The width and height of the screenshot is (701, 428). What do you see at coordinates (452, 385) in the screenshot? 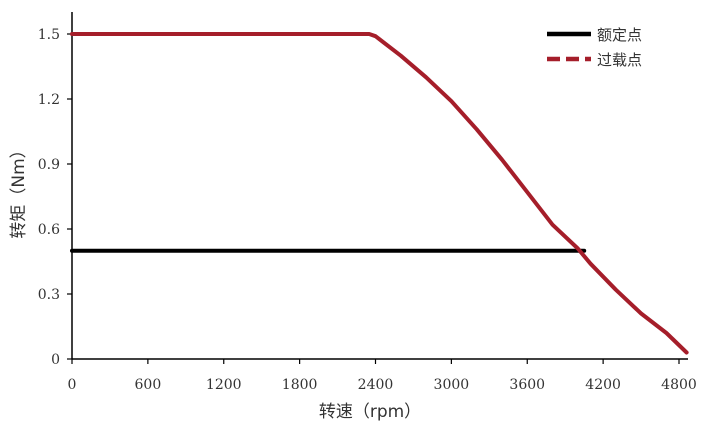
I see `x-tick-label: 3000` at bounding box center [452, 385].